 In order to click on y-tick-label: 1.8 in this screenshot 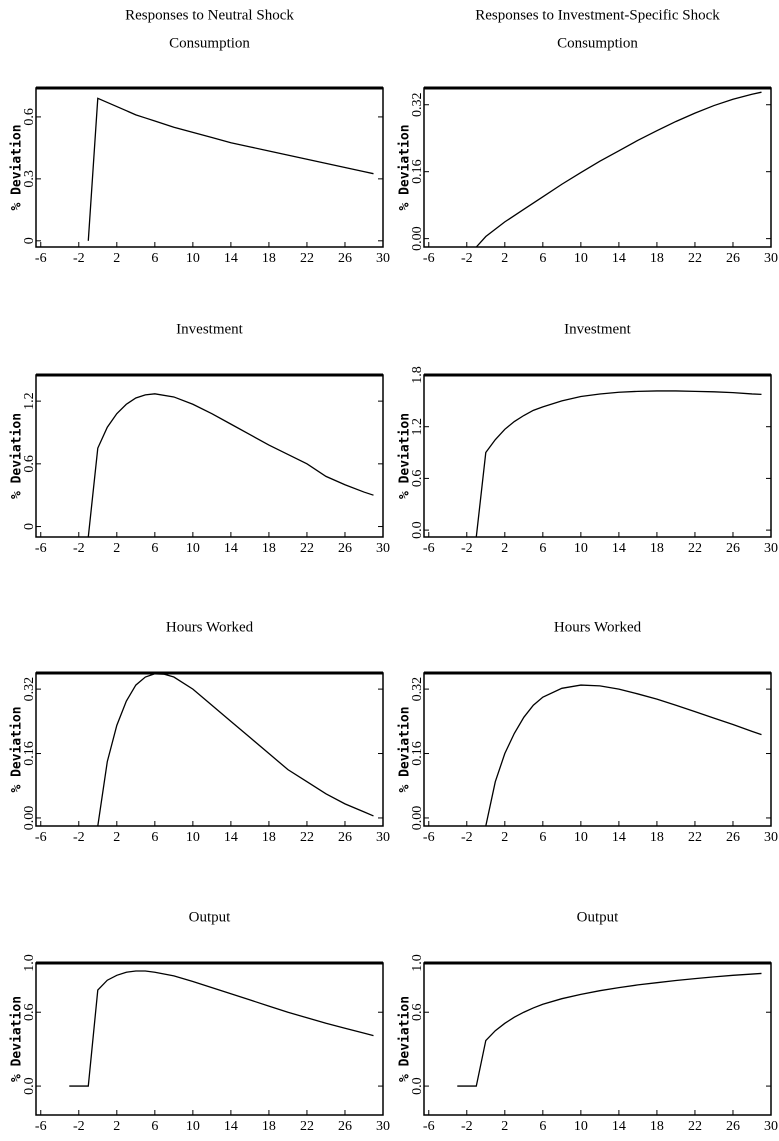, I will do `click(417, 375)`.